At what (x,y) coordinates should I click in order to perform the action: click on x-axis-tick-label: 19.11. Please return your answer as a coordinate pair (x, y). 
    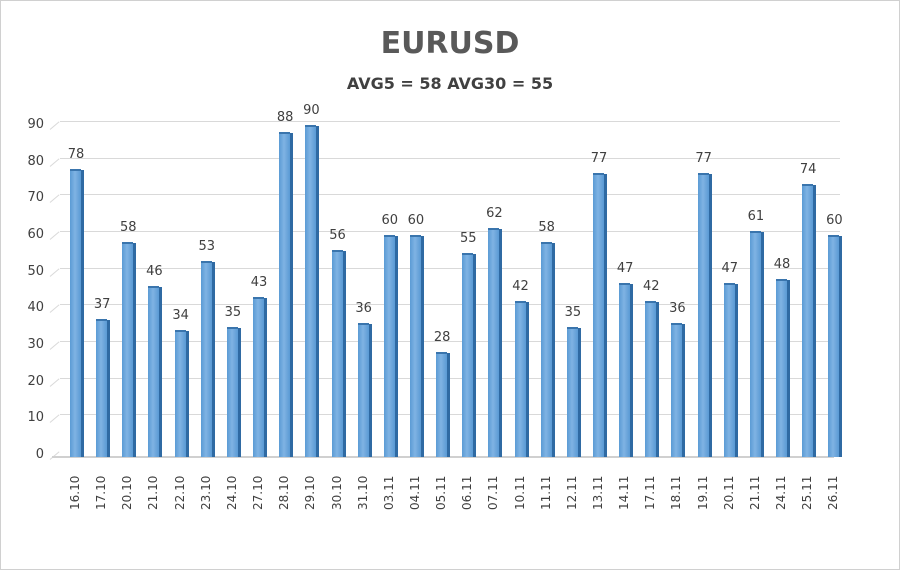
    Looking at the image, I should click on (702, 492).